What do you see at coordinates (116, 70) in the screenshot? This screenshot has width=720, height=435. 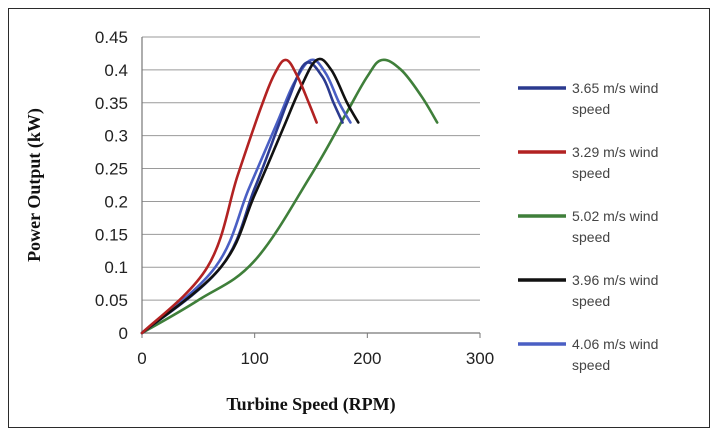 I see `y-tick-label: 0.4` at bounding box center [116, 70].